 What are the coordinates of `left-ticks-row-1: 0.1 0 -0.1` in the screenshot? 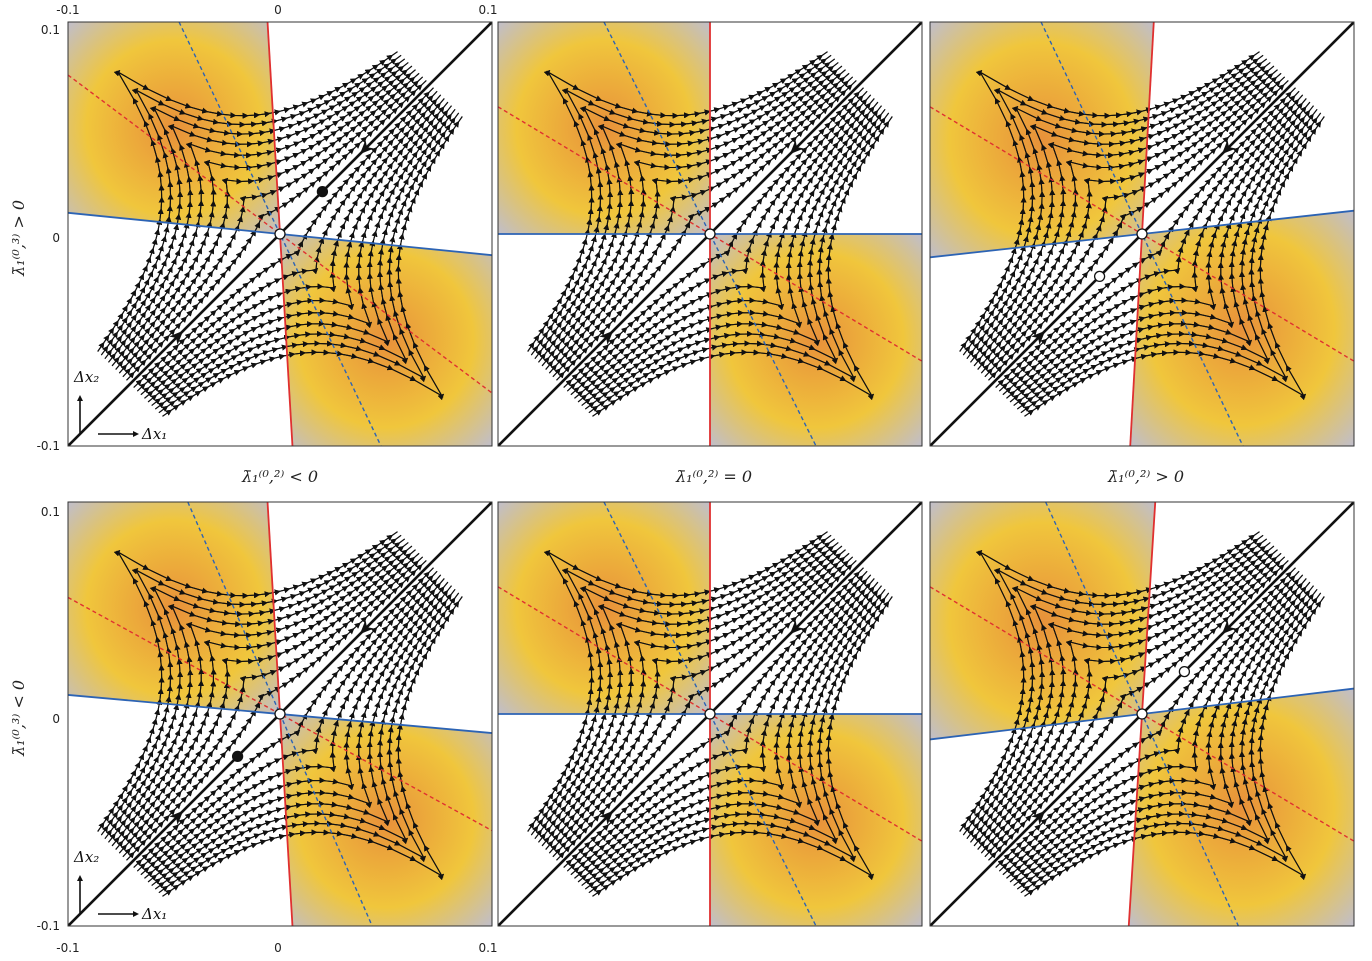 It's located at (48, 719).